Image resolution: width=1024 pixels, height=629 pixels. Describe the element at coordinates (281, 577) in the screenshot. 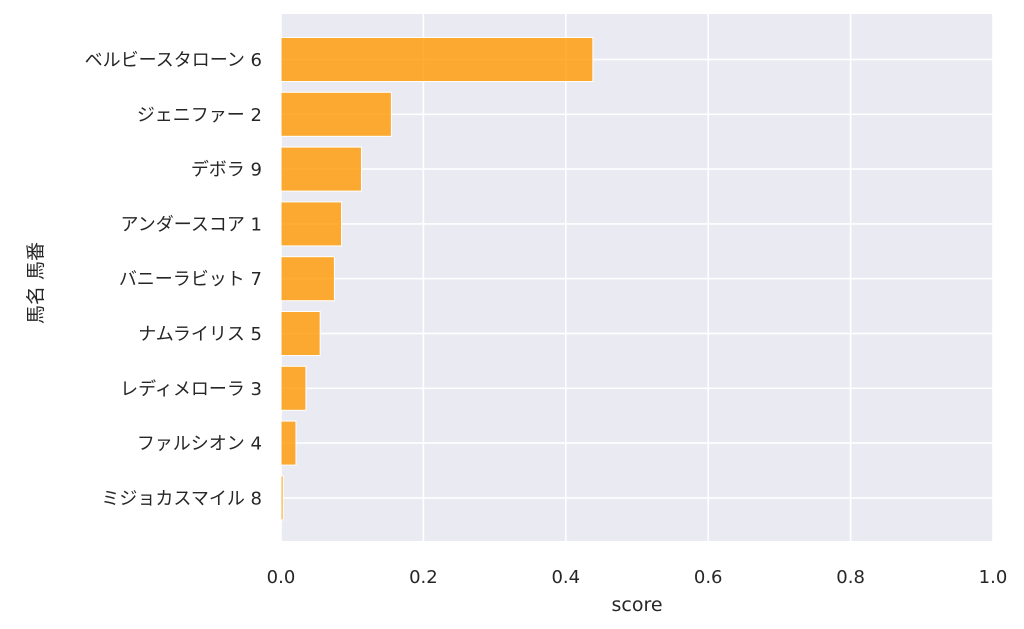

I see `x-tick-label: 0.0` at that location.